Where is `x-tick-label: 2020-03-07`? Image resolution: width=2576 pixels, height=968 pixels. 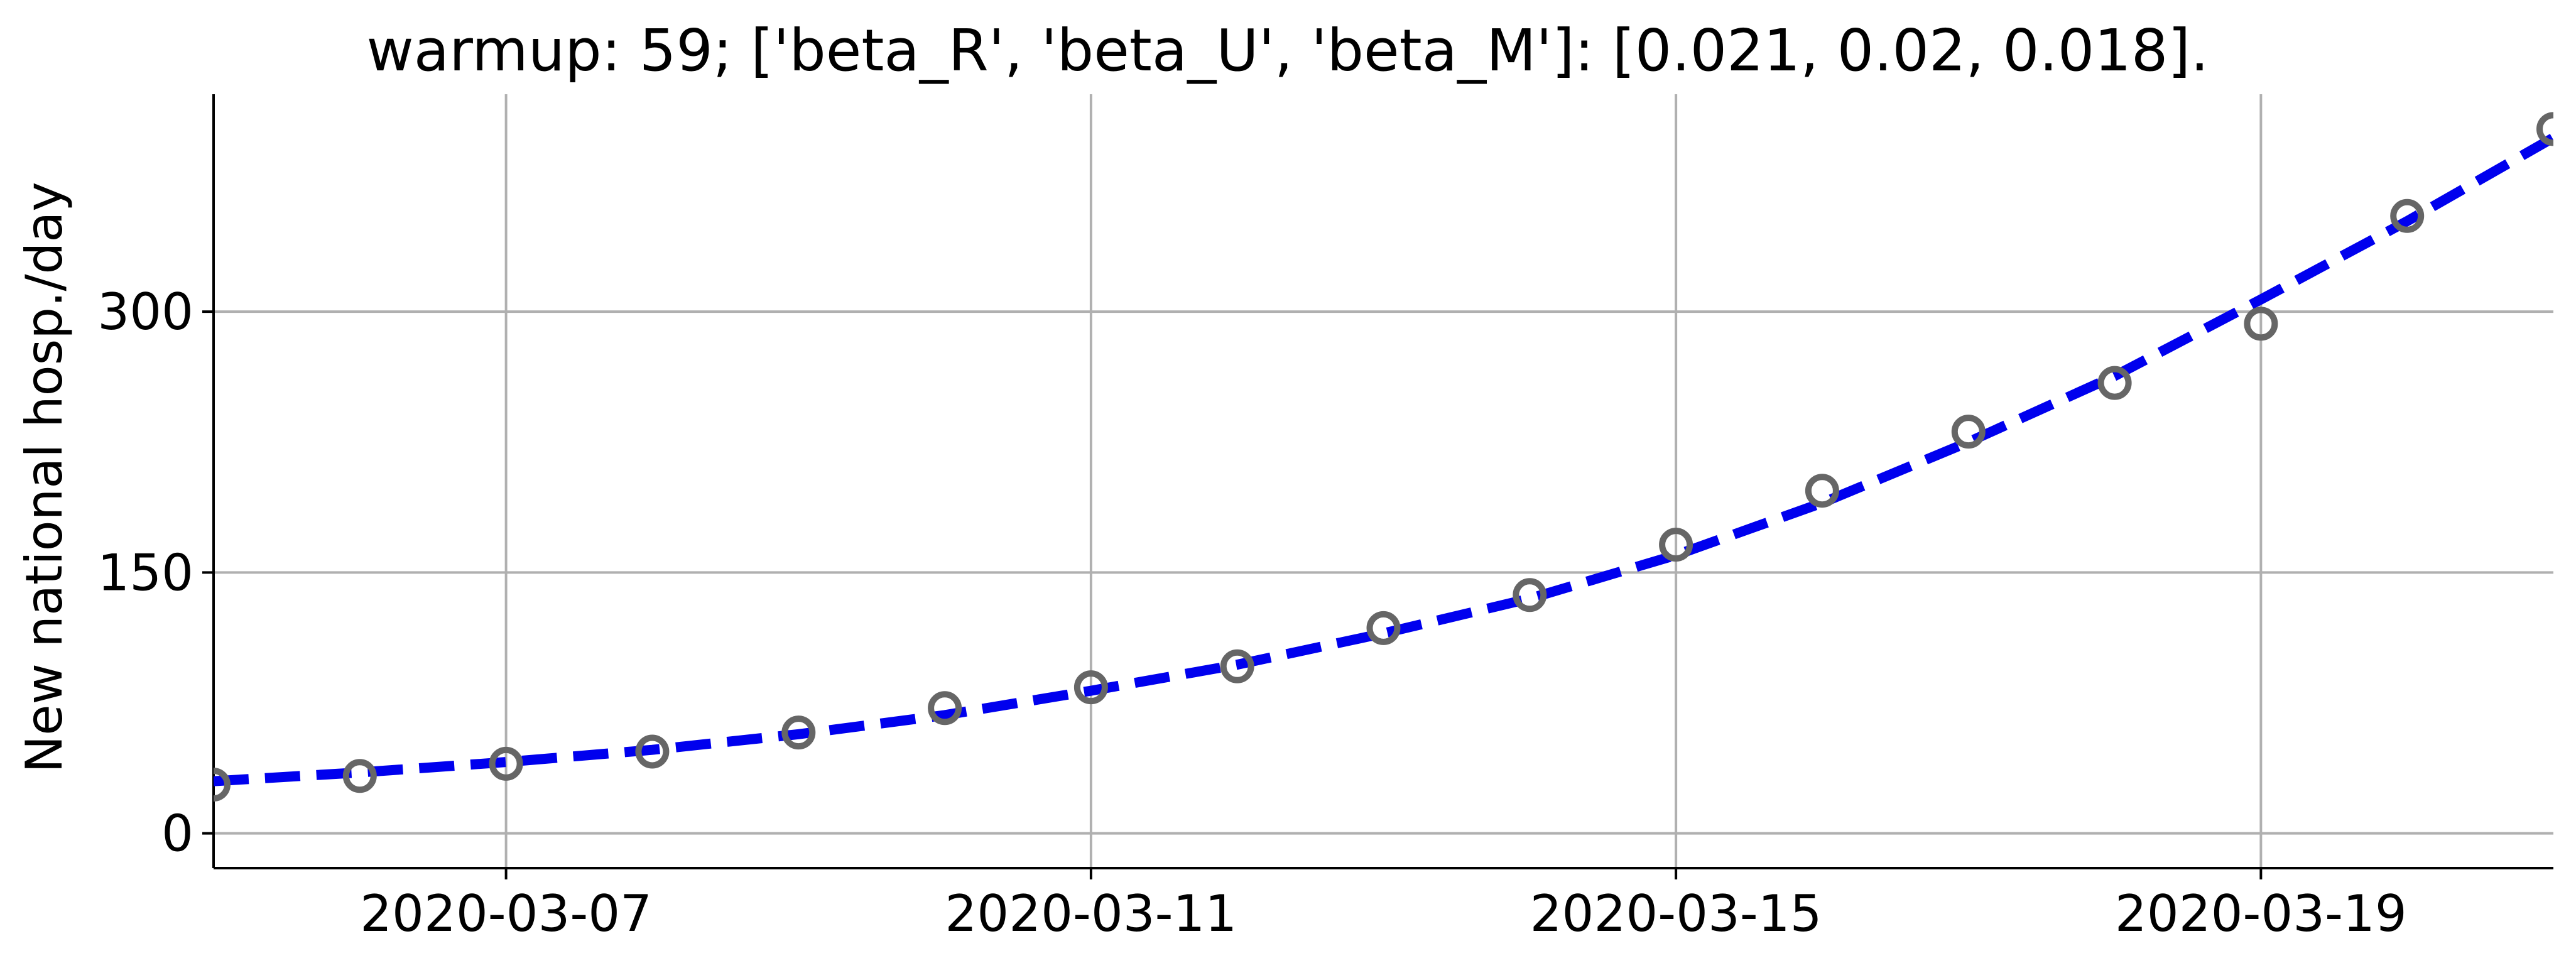
x-tick-label: 2020-03-07 is located at coordinates (506, 913).